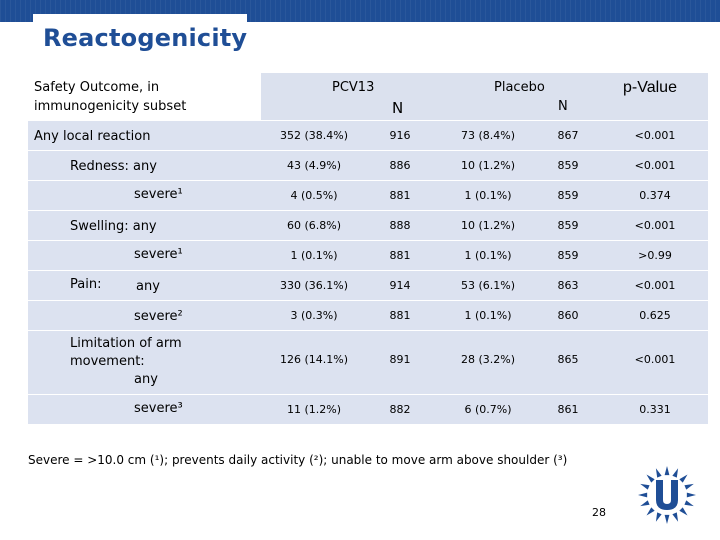 This screenshot has width=720, height=540. Describe the element at coordinates (568, 315) in the screenshot. I see `placebo-n: 860` at that location.